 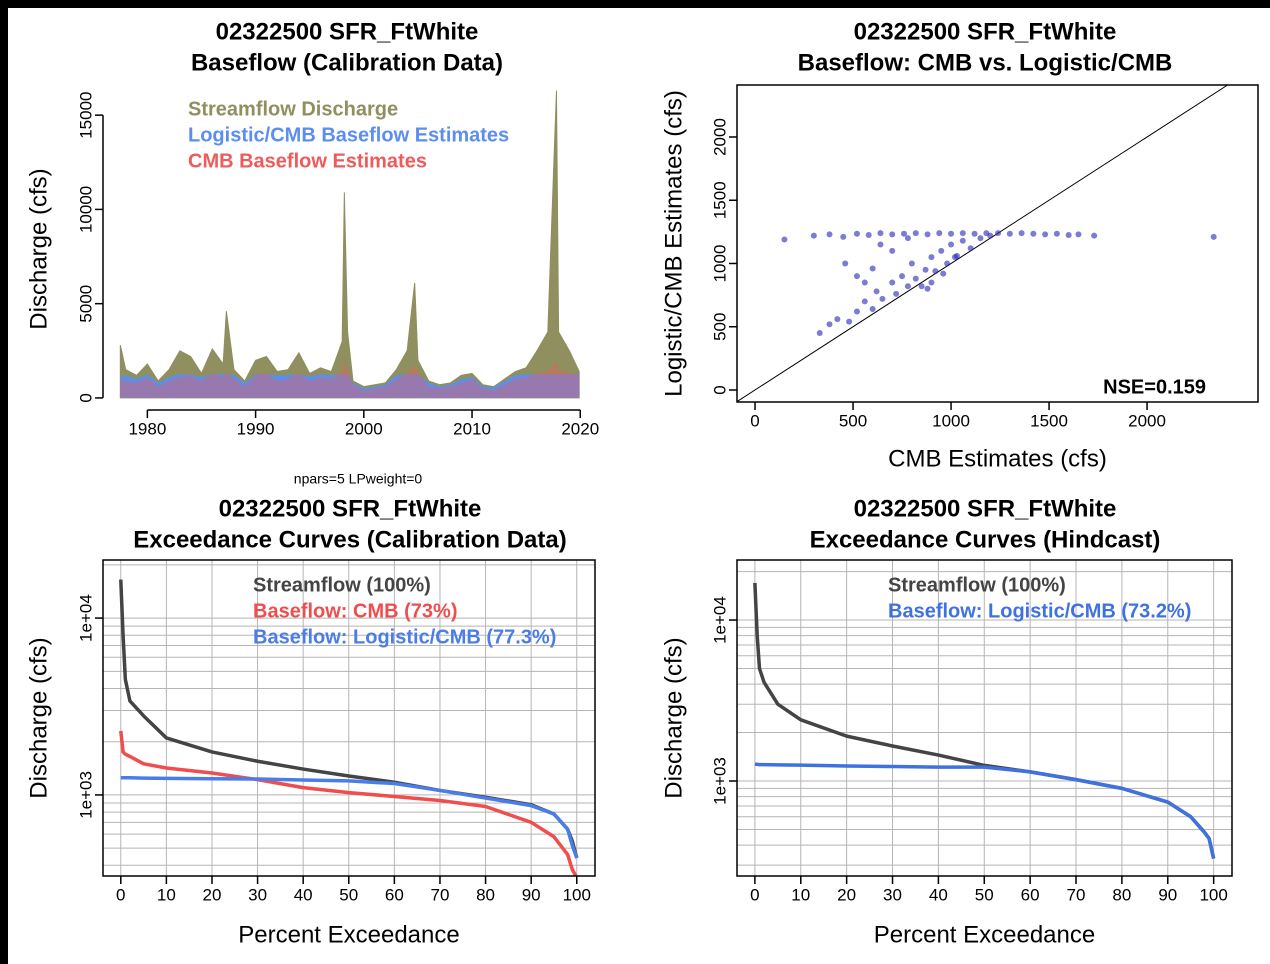 I want to click on y-tick-label: 1e+03, so click(x=85, y=795).